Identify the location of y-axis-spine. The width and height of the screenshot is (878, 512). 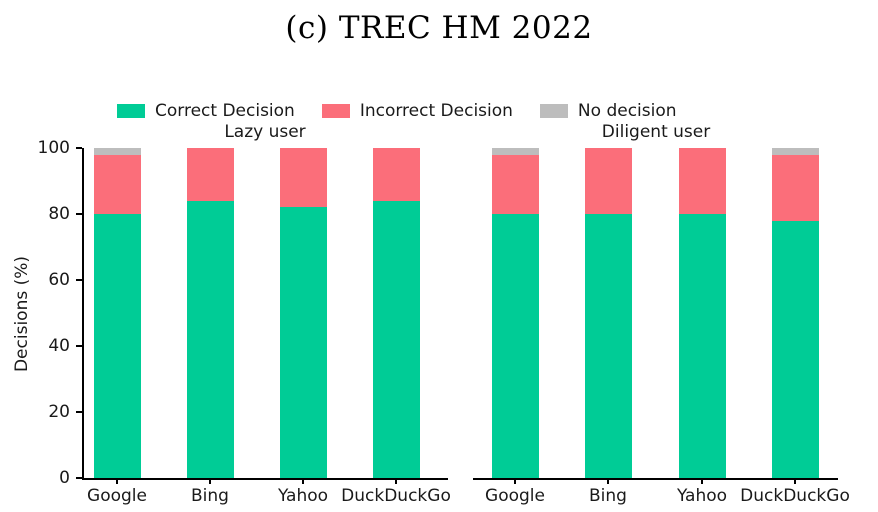
(83, 314).